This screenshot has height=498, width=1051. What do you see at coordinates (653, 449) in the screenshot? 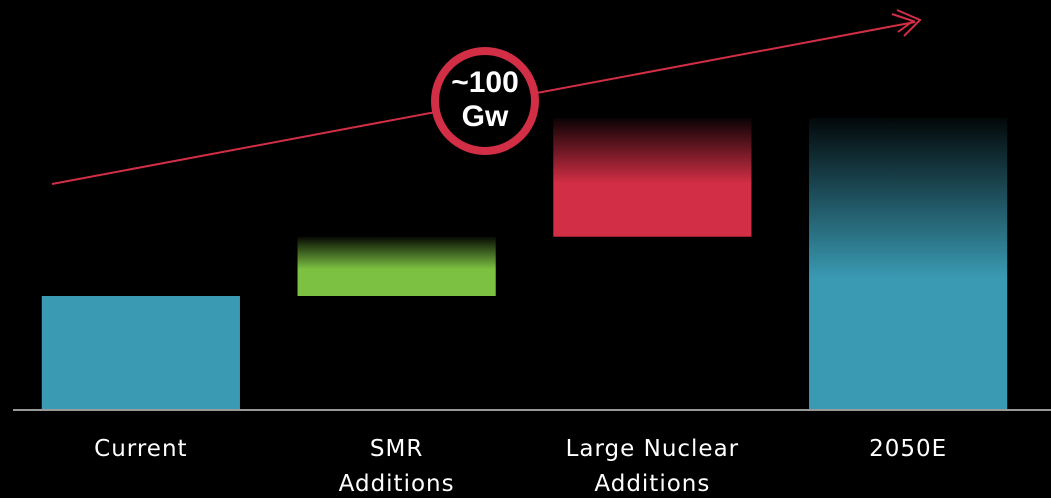
I see `x-tick-label-line: Large Nuclear` at bounding box center [653, 449].